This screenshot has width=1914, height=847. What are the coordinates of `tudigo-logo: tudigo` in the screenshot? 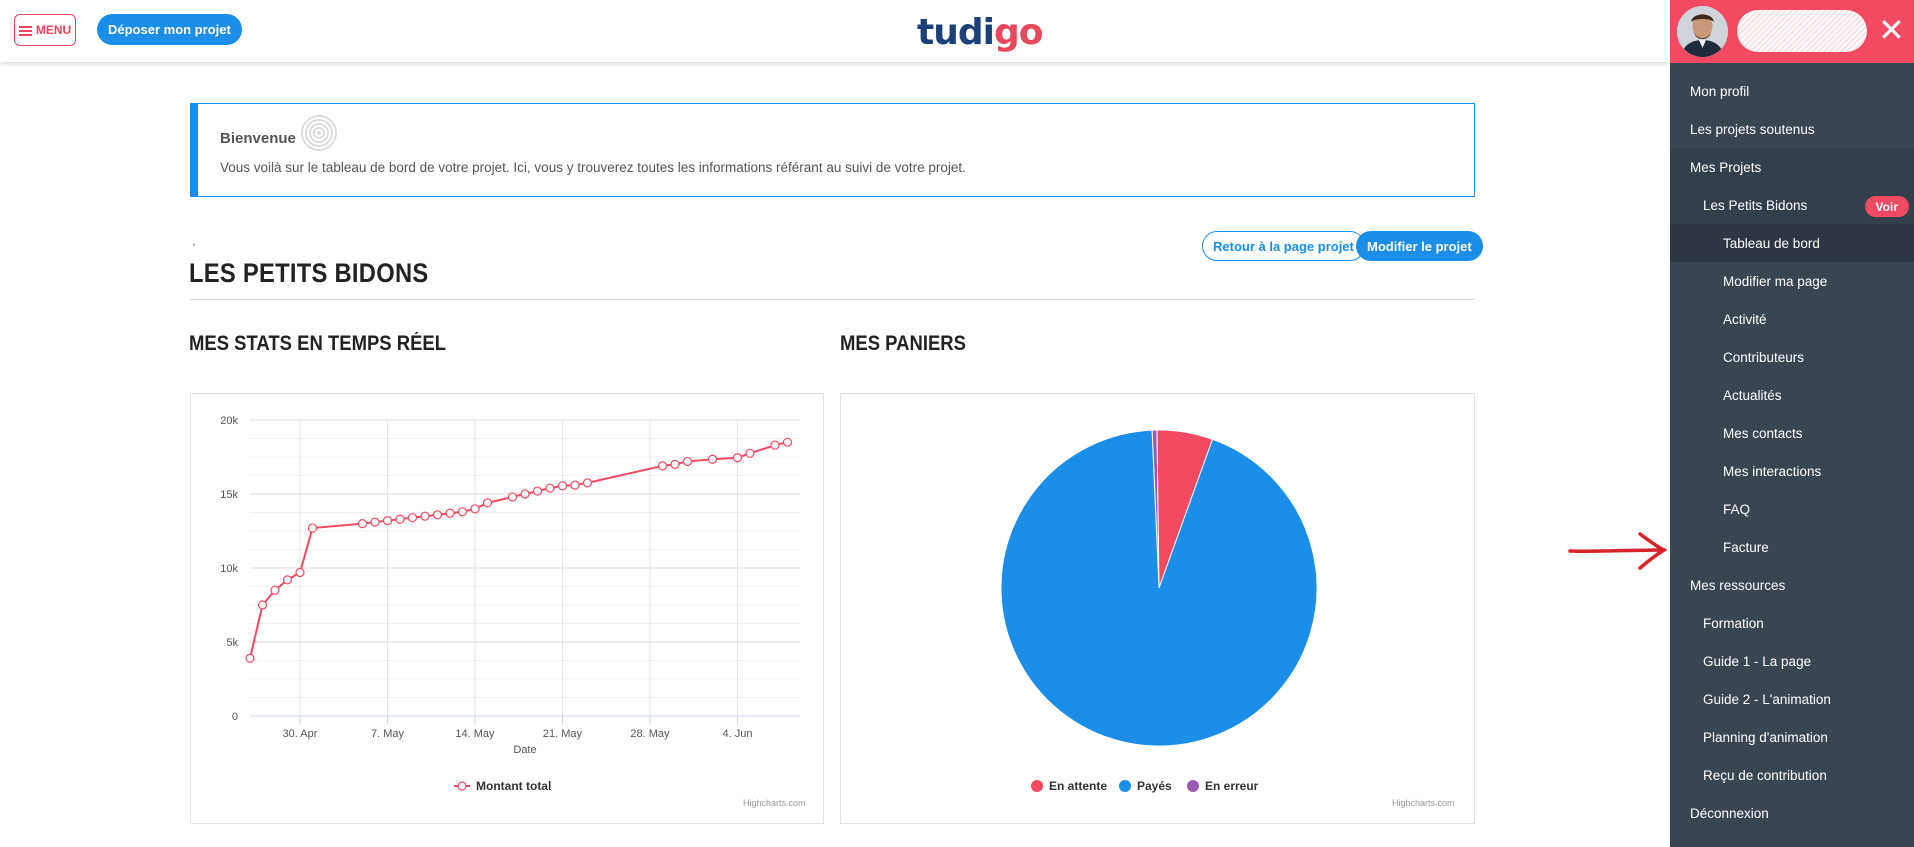 It's located at (980, 32).